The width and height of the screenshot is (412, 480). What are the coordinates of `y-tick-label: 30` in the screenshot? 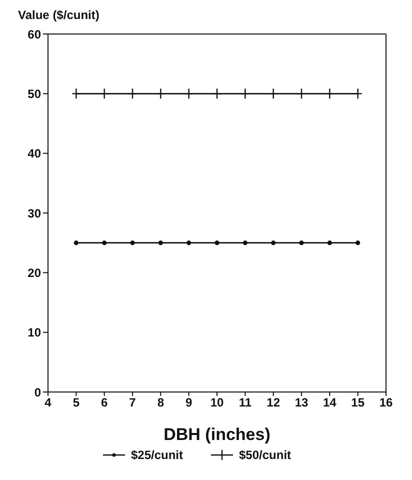 It's located at (35, 213).